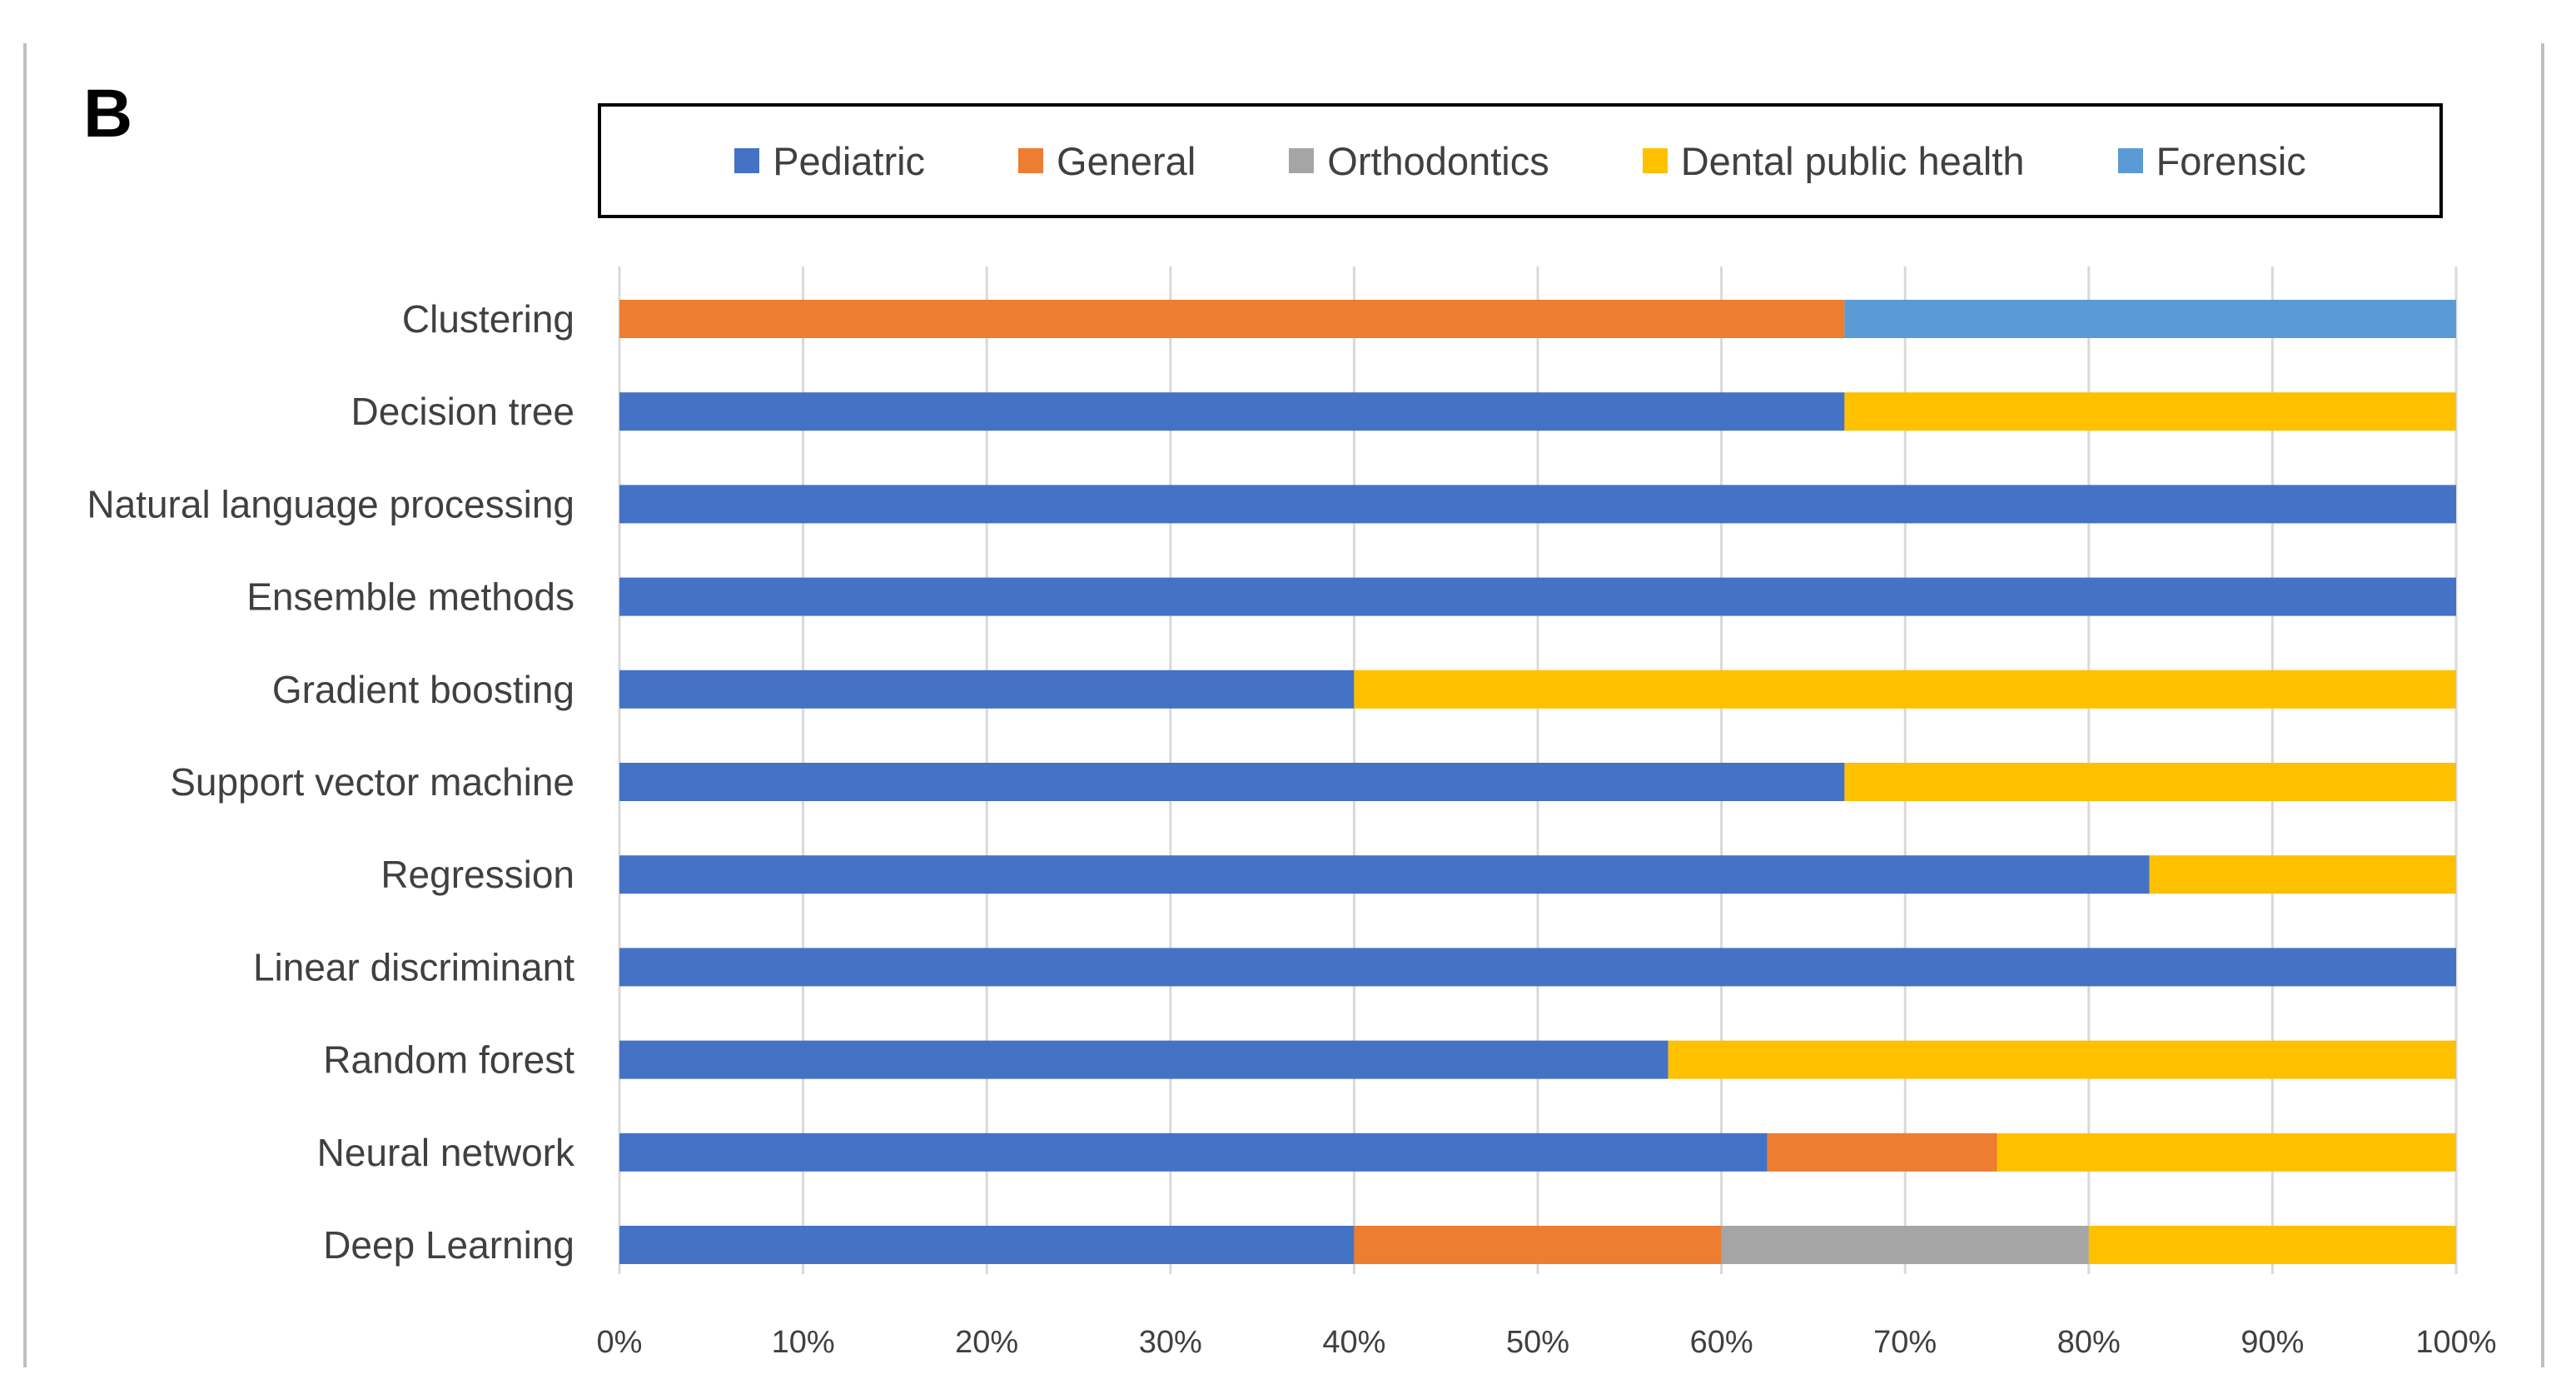  Describe the element at coordinates (1905, 1245) in the screenshot. I see `bar-segment-deep-learning-orthodontics` at that location.